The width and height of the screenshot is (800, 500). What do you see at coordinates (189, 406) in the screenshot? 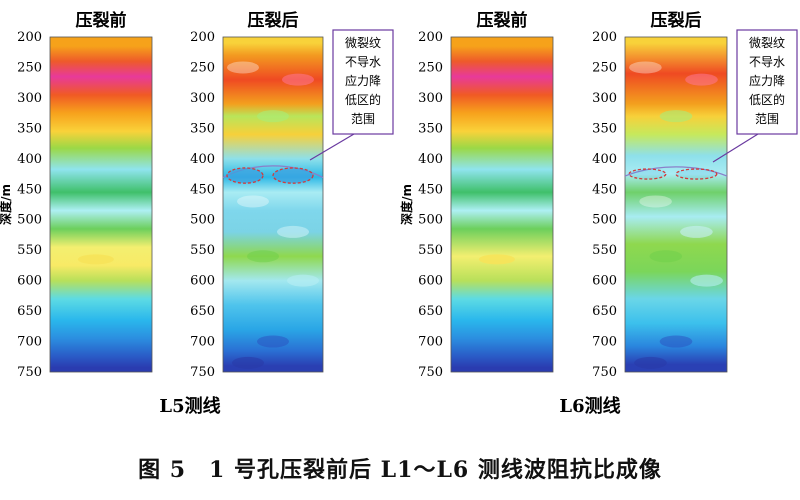
I see `survey-line-label: L5测线` at bounding box center [189, 406].